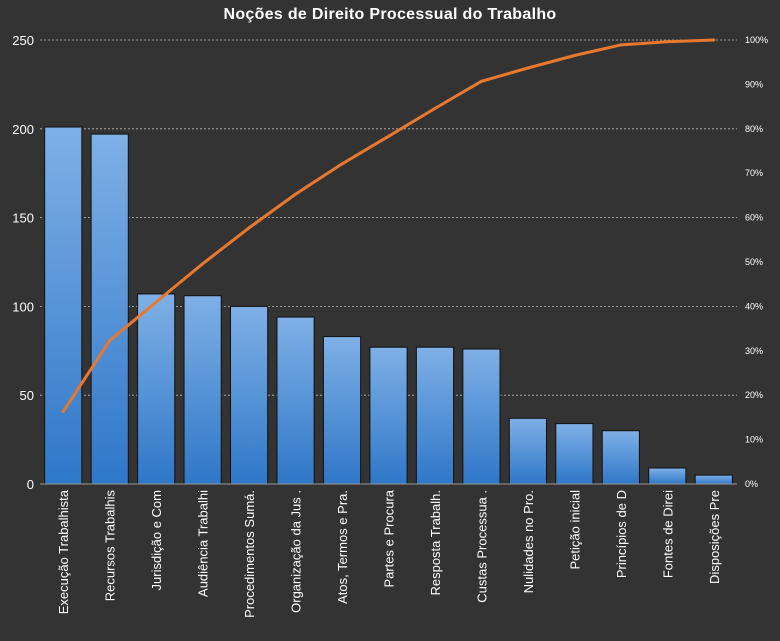 The image size is (780, 641). What do you see at coordinates (714, 537) in the screenshot?
I see `x-tick-label: Disposições Pre` at bounding box center [714, 537].